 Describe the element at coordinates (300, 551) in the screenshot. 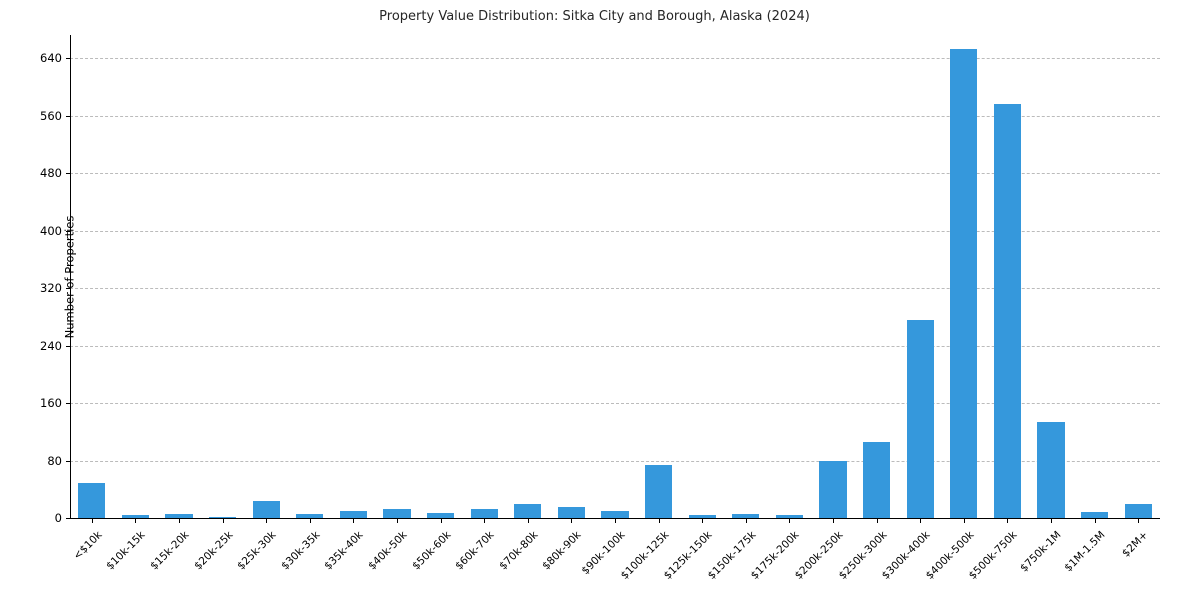

I see `x-tick-label: $30k-35k` at that location.